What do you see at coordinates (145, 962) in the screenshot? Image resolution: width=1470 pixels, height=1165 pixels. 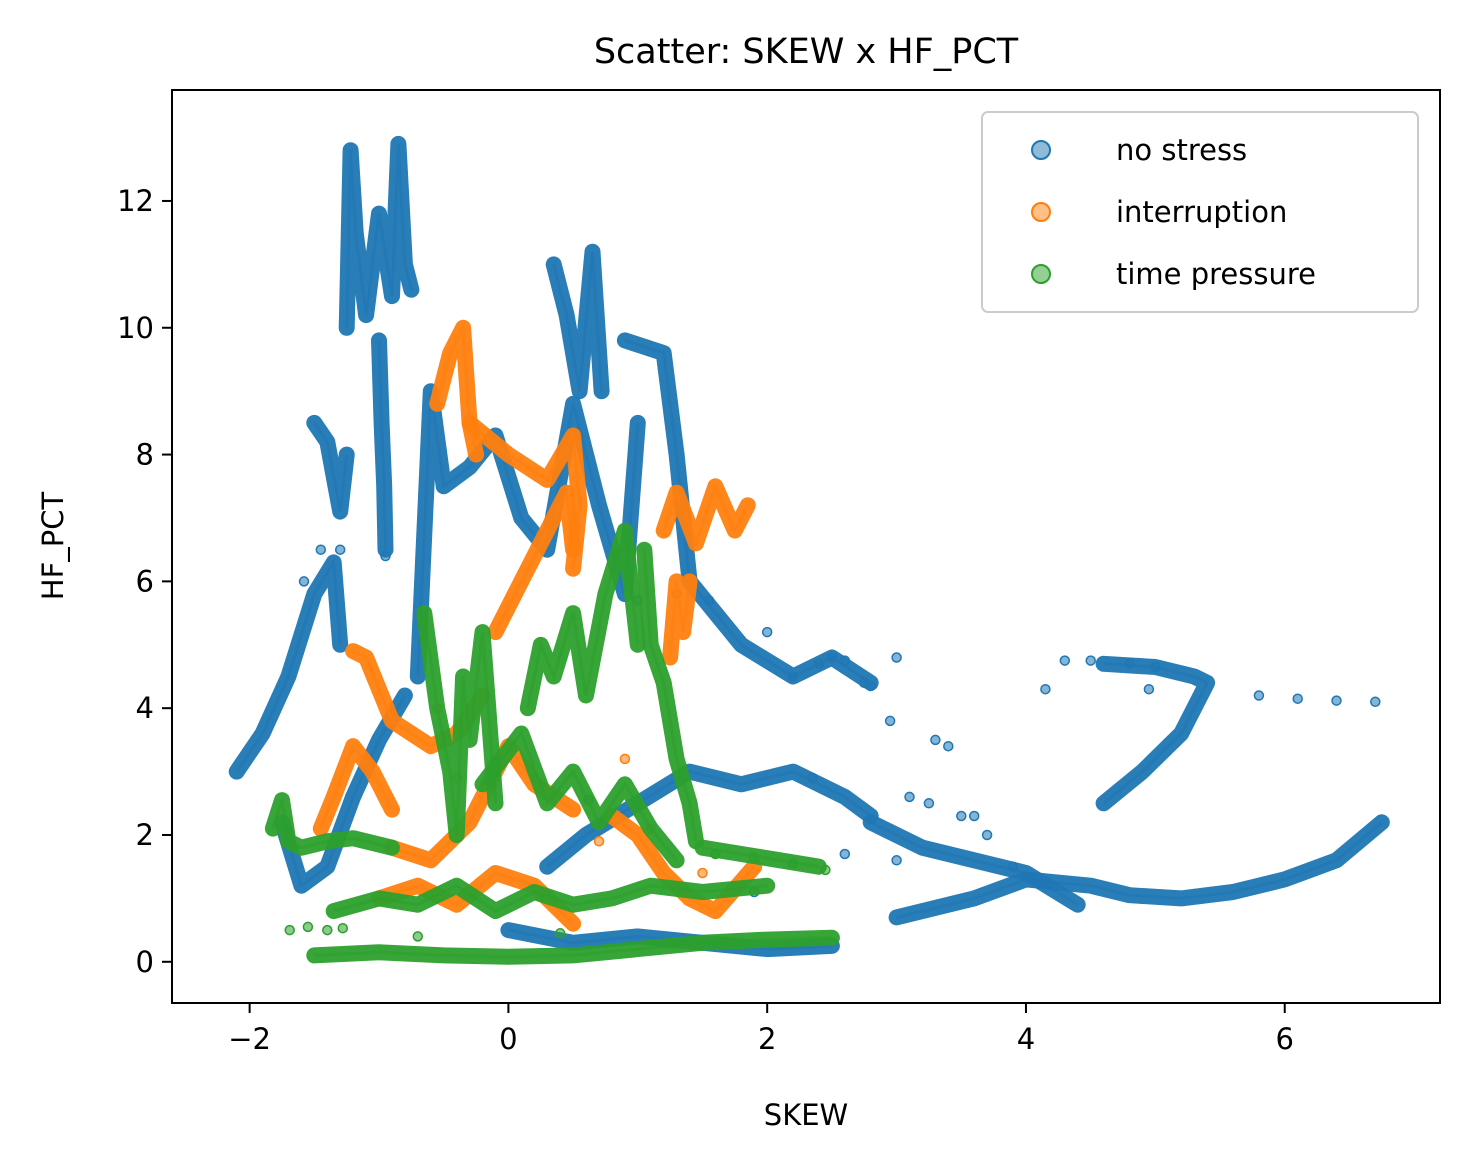 I see `y-tick-label: 0` at bounding box center [145, 962].